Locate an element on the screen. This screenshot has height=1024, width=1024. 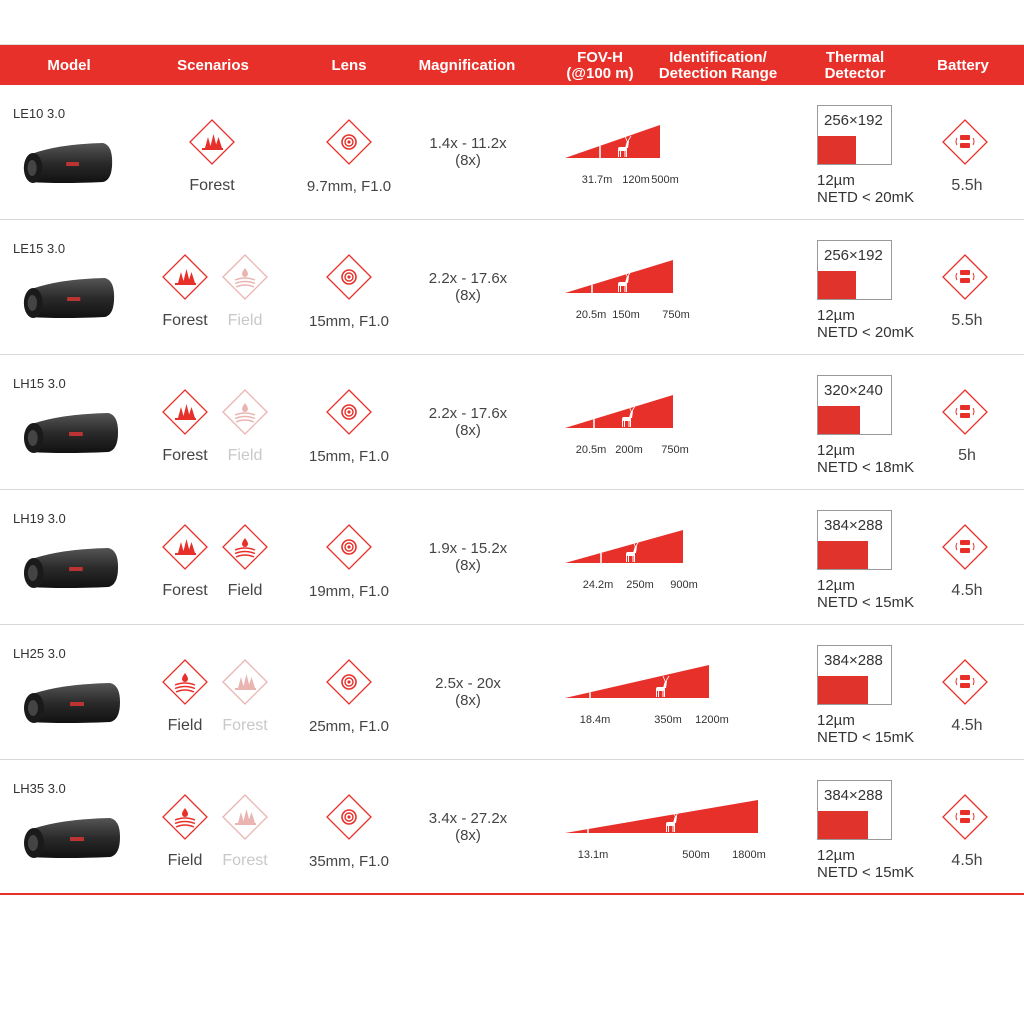
magnification: 1.9x - 15.2x (8x) is located at coordinates (468, 557).